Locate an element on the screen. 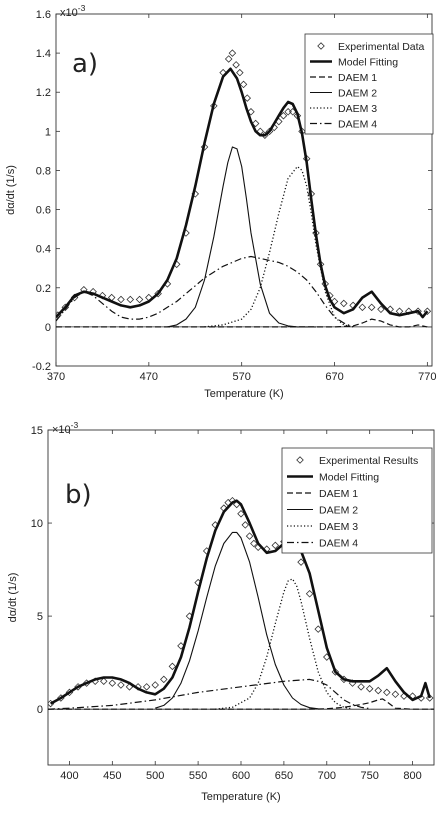 The width and height of the screenshot is (444, 814). x-tick-label: 750 is located at coordinates (369, 776).